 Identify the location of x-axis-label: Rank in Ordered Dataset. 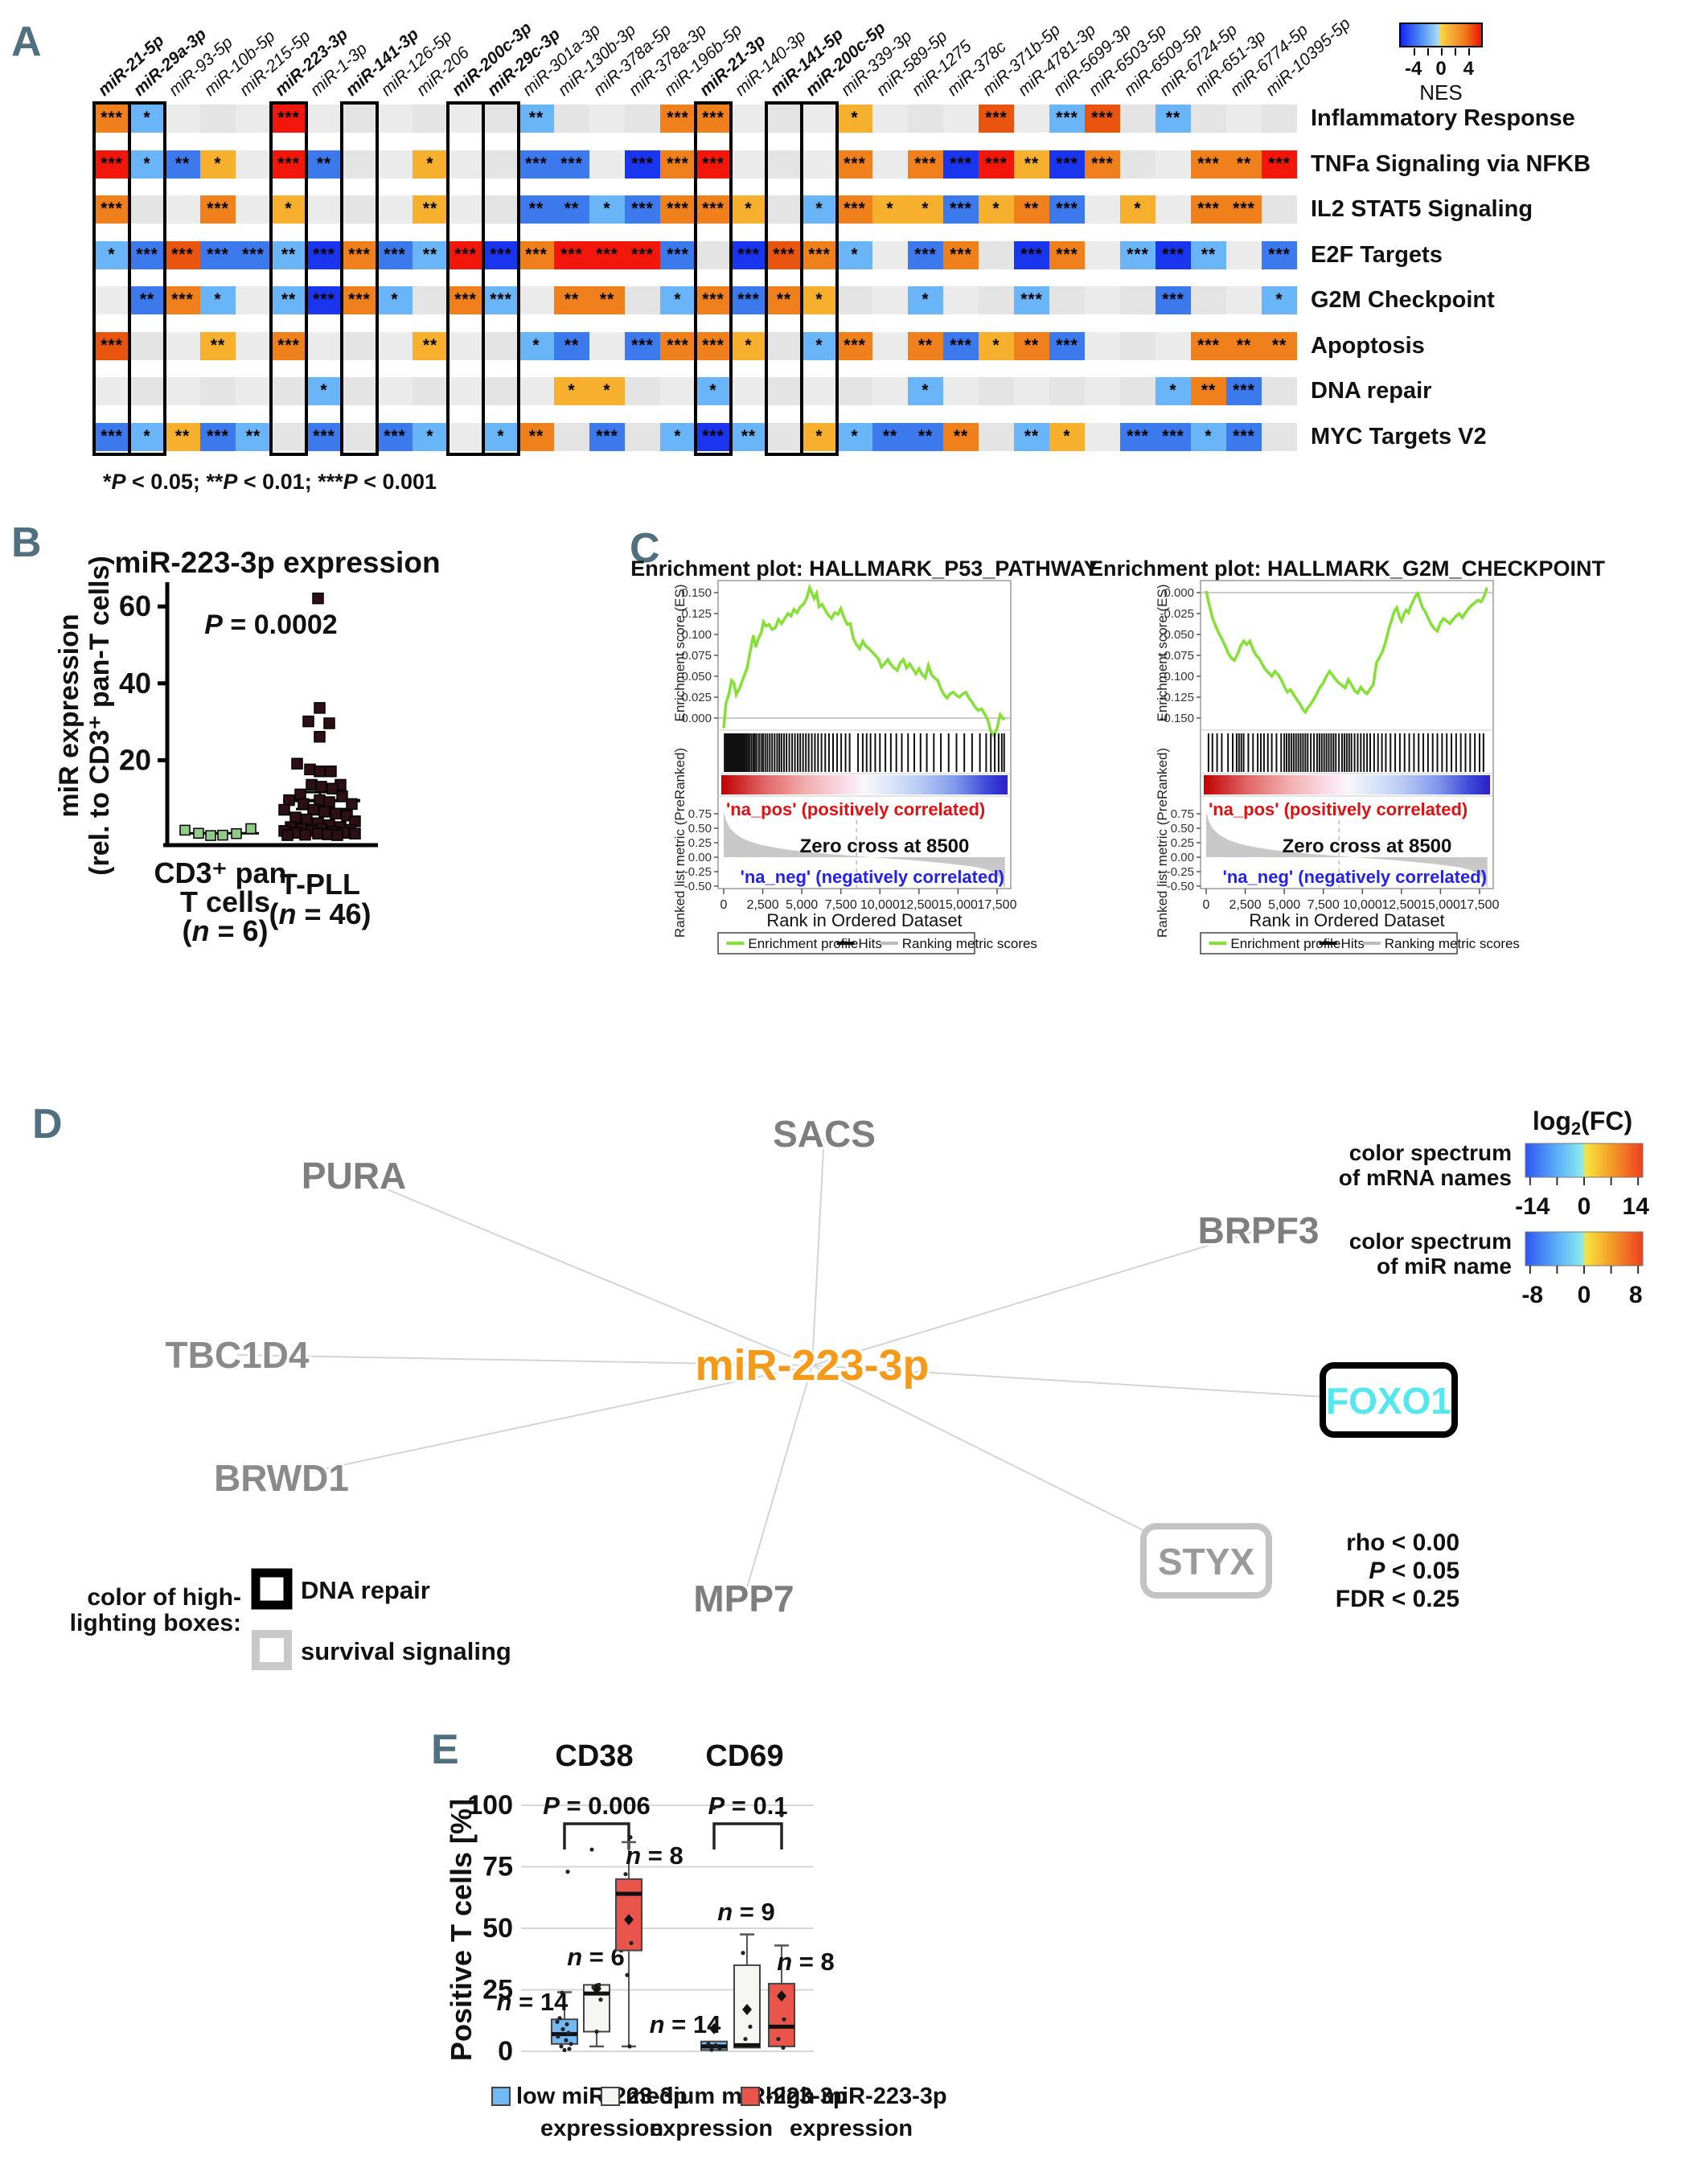
(1346, 920).